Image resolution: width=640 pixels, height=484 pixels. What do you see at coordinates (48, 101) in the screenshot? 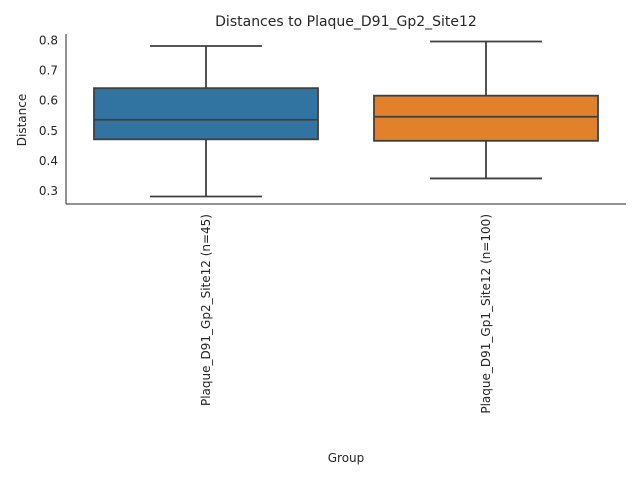
I see `y-tick-label: 0.6` at bounding box center [48, 101].